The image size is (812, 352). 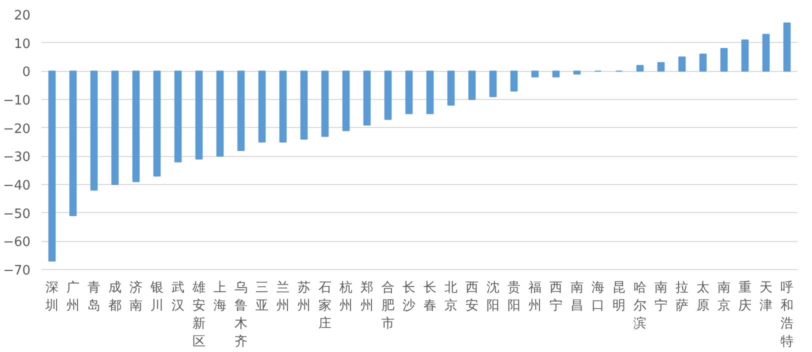 What do you see at coordinates (17, 129) in the screenshot?
I see `y-tick-label: −20` at bounding box center [17, 129].